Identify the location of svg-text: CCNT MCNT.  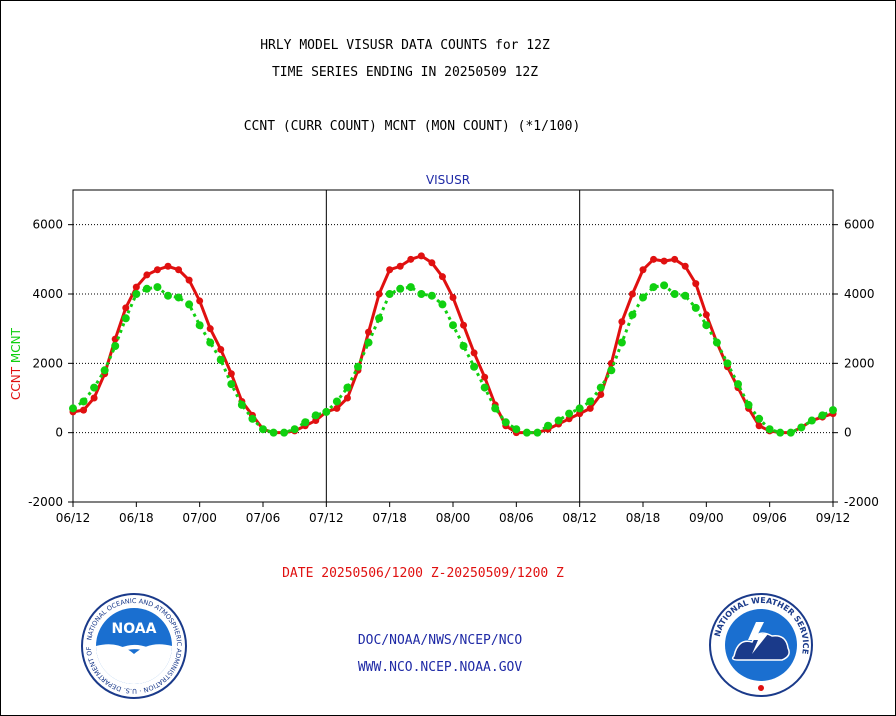
(16, 363).